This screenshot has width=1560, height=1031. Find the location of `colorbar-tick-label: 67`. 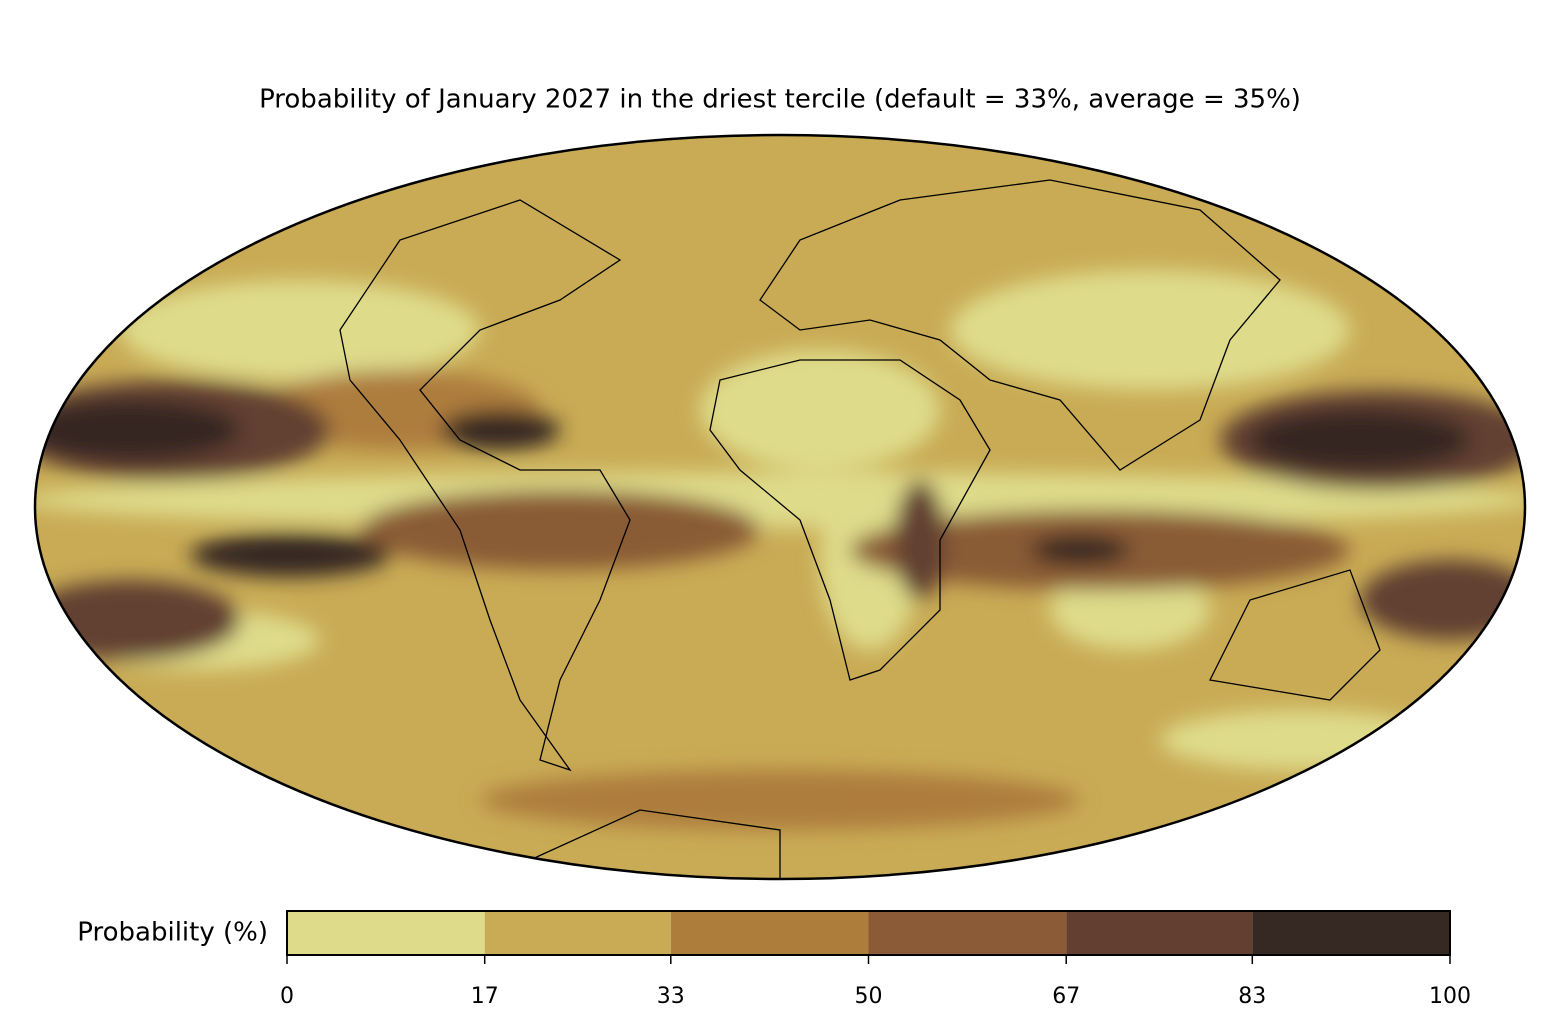

colorbar-tick-label: 67 is located at coordinates (1066, 996).